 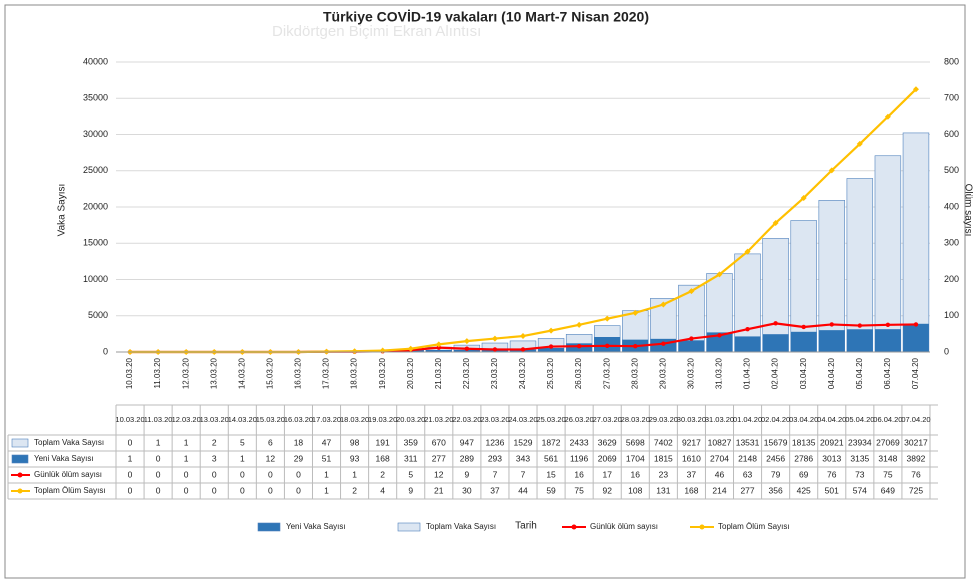 I want to click on table-header: 05.04.20, so click(x=859, y=419).